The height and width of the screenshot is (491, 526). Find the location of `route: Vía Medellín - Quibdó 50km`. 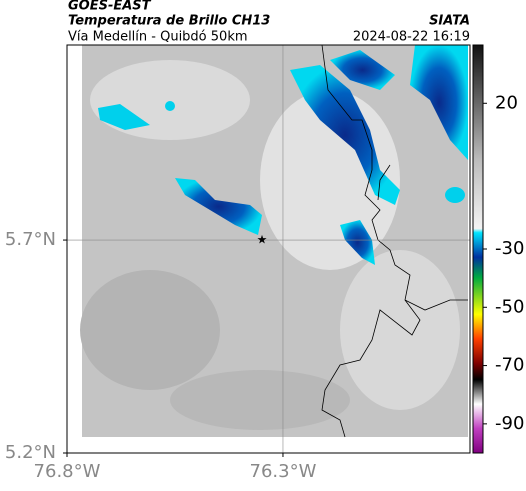

route: Vía Medellín - Quibdó 50km is located at coordinates (158, 37).